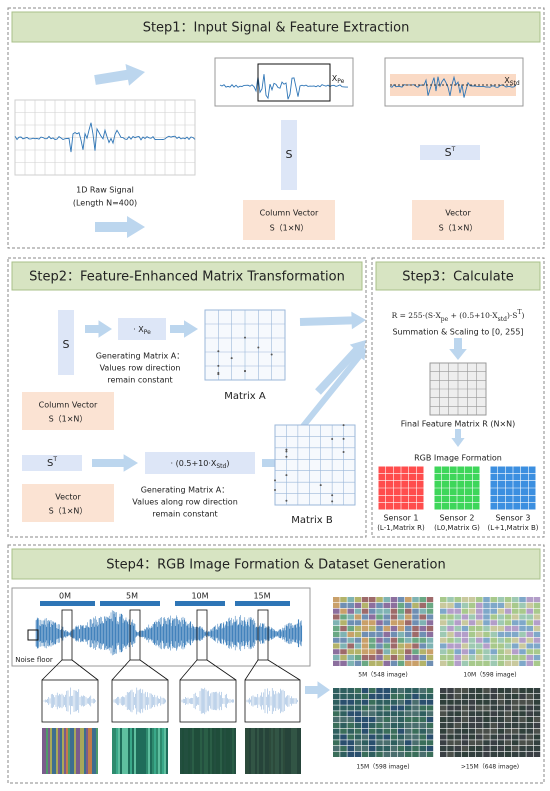  I want to click on column-vector-box, so click(289, 220).